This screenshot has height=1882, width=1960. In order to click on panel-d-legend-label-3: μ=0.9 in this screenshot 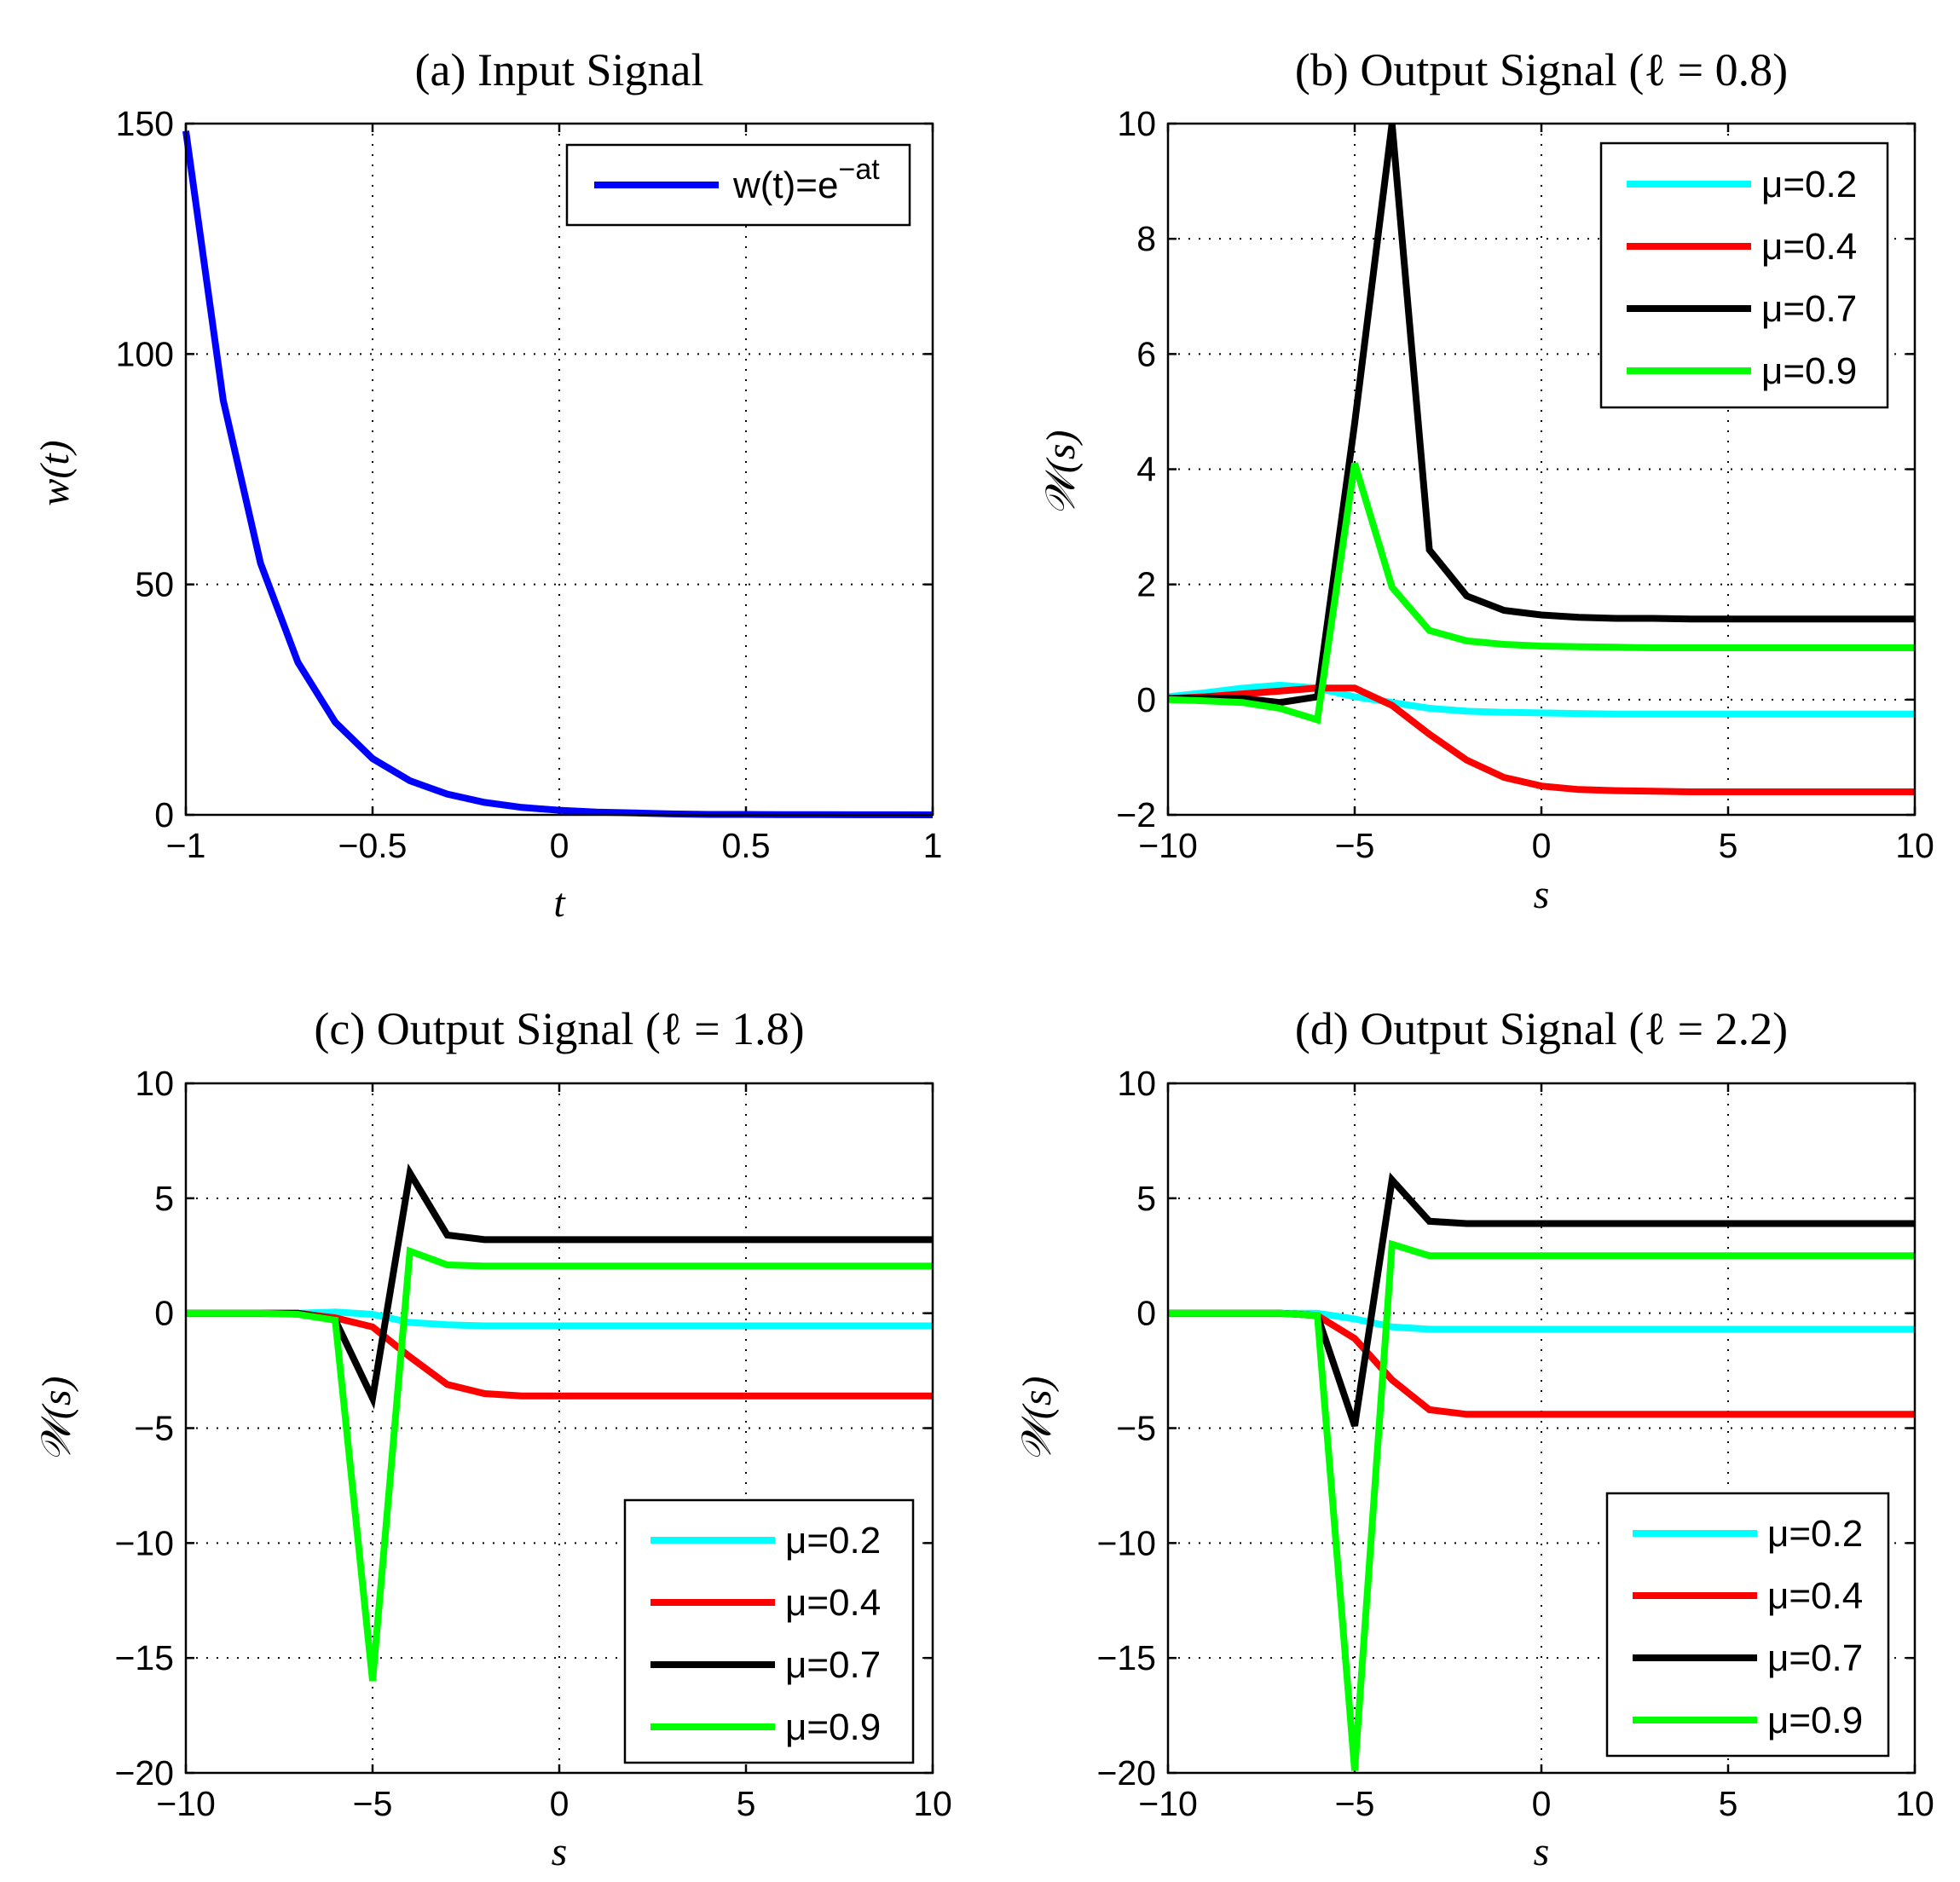, I will do `click(1815, 1720)`.